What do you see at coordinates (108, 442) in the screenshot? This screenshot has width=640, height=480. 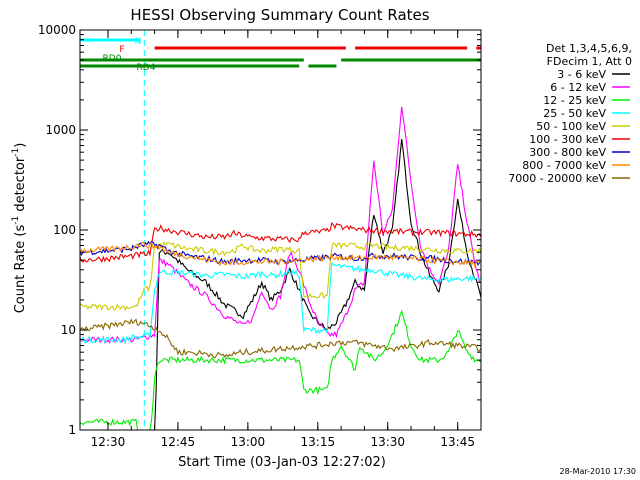 I see `x-tick-label-0: 12:30` at bounding box center [108, 442].